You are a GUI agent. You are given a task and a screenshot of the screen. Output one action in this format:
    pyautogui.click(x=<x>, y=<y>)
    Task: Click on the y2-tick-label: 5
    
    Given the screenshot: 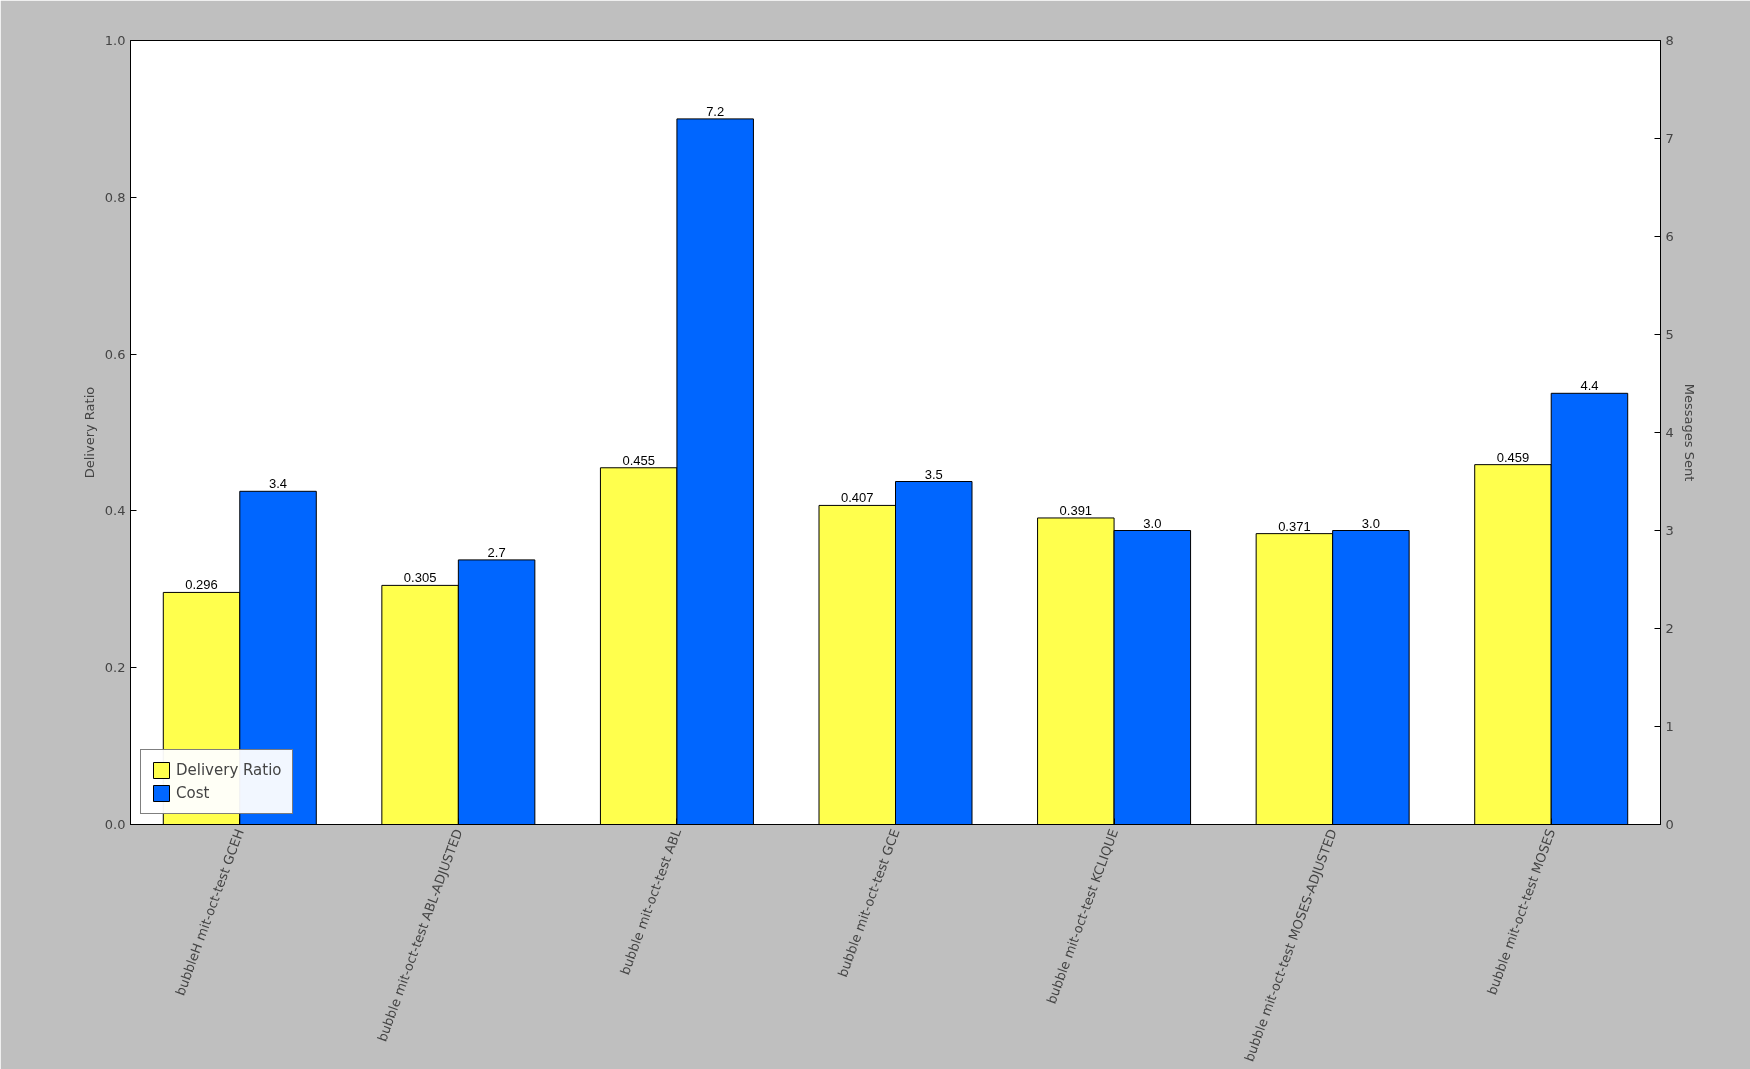 What is the action you would take?
    pyautogui.click(x=1669, y=334)
    